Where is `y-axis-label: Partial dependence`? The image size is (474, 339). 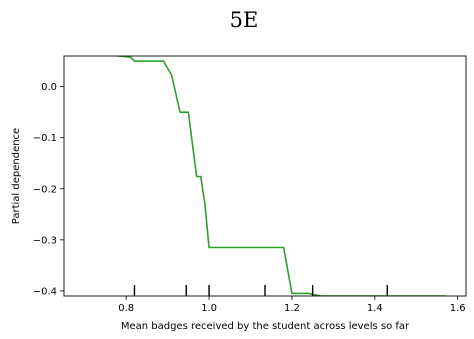 y-axis-label: Partial dependence is located at coordinates (16, 176).